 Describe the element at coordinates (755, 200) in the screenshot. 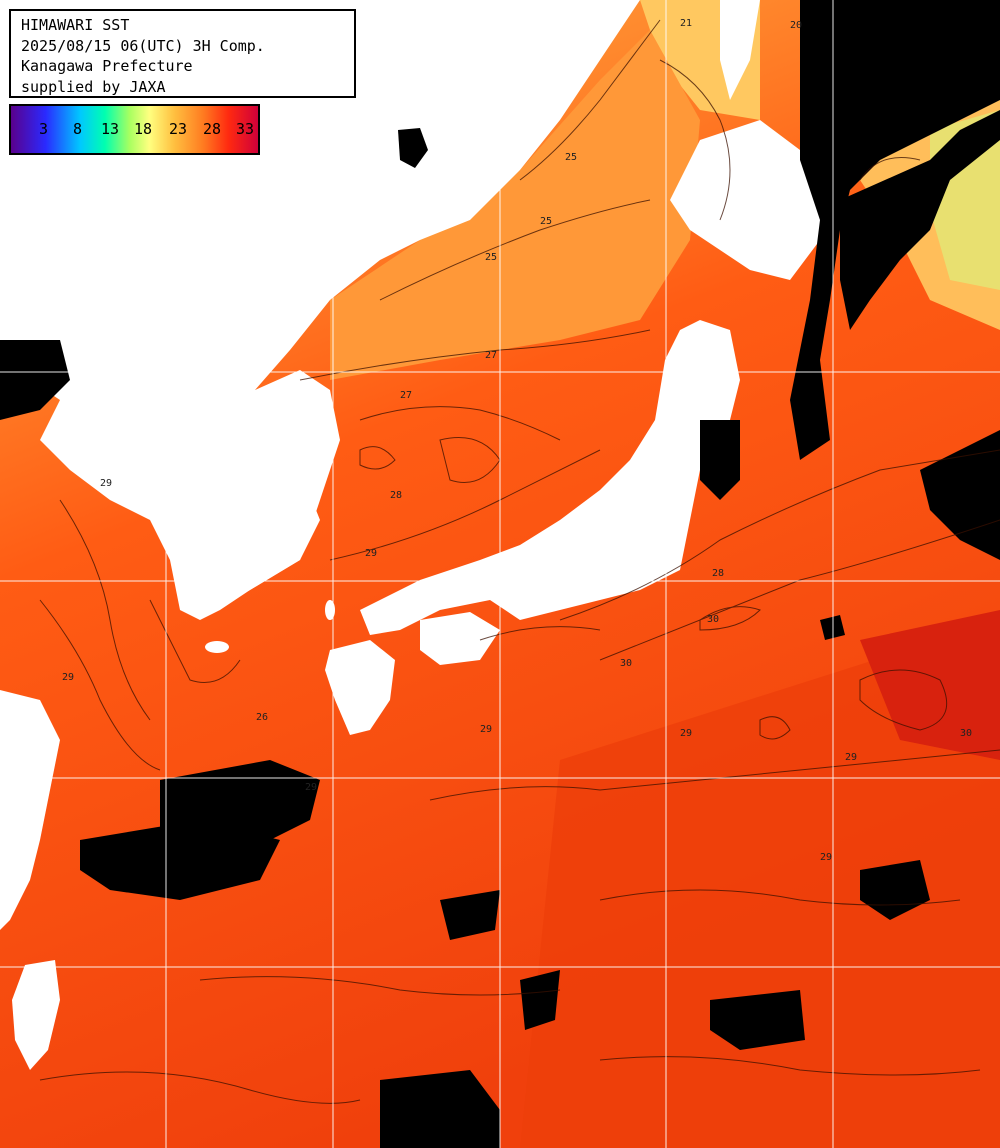

I see `land-hokkaido` at that location.